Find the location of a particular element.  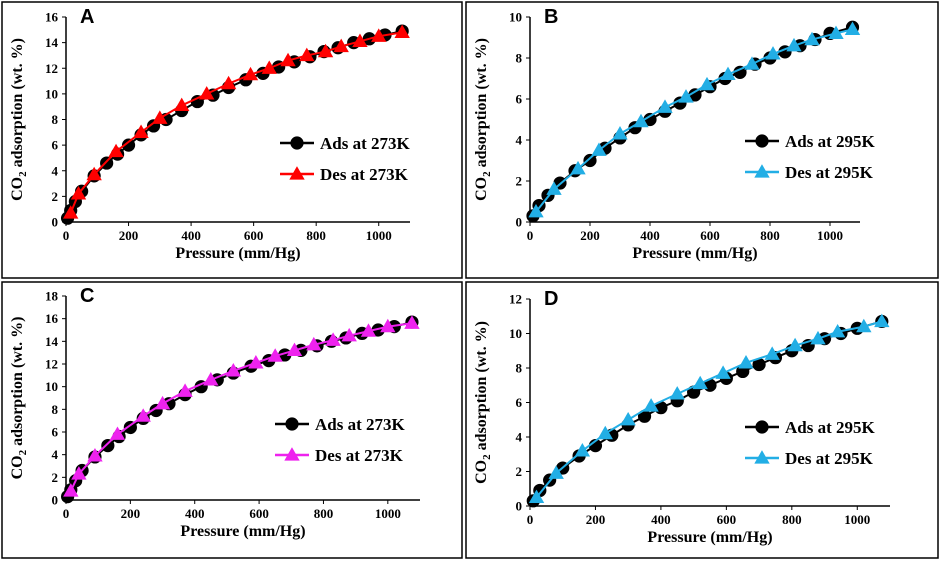

y-tick-label: 8 is located at coordinates (55, 409).